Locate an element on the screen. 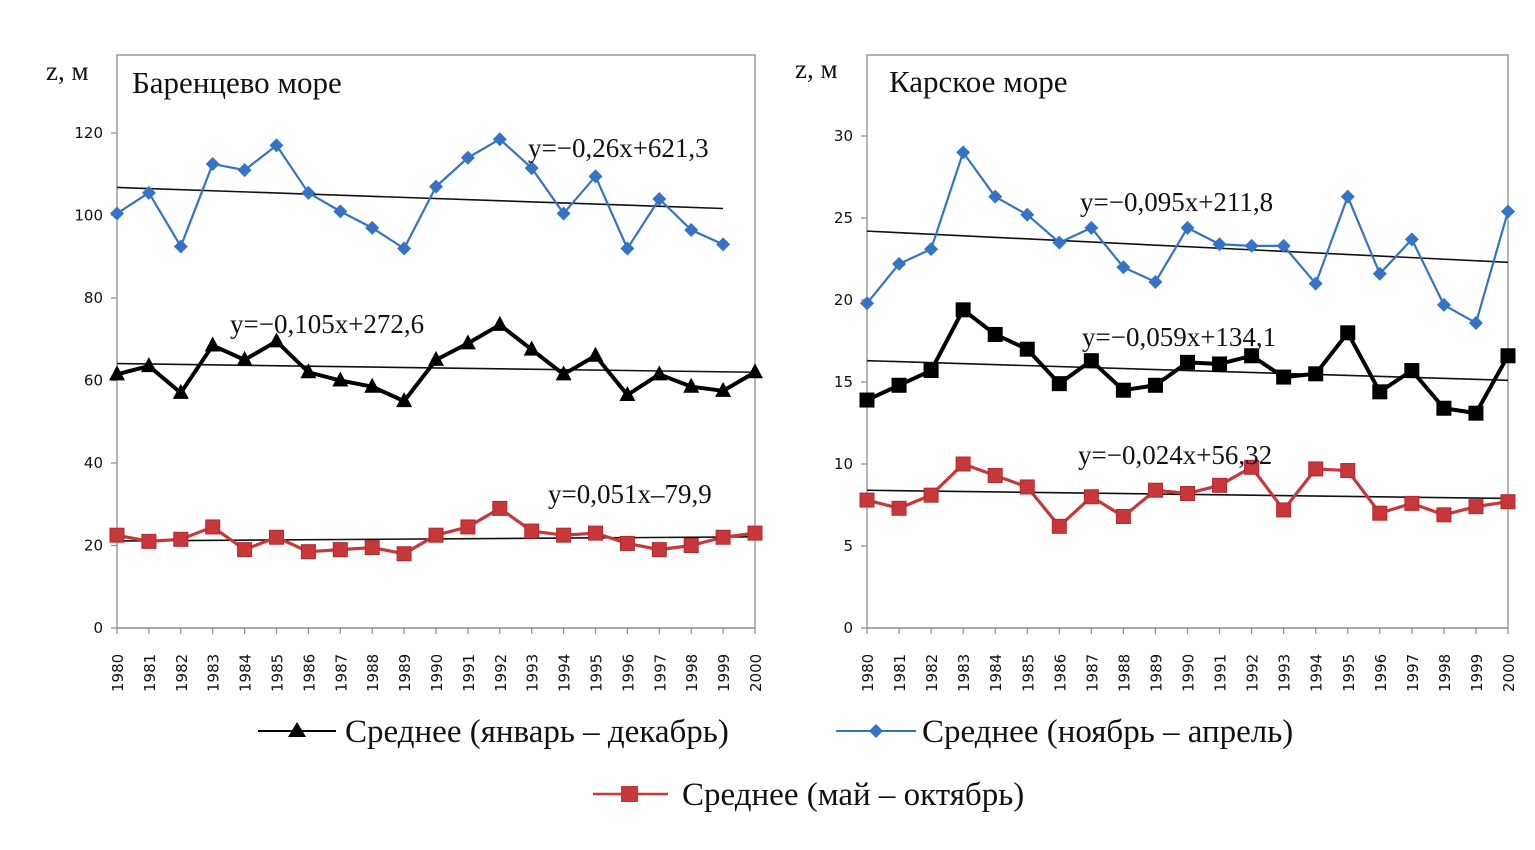  y-tick-label: 0 is located at coordinates (98, 628).